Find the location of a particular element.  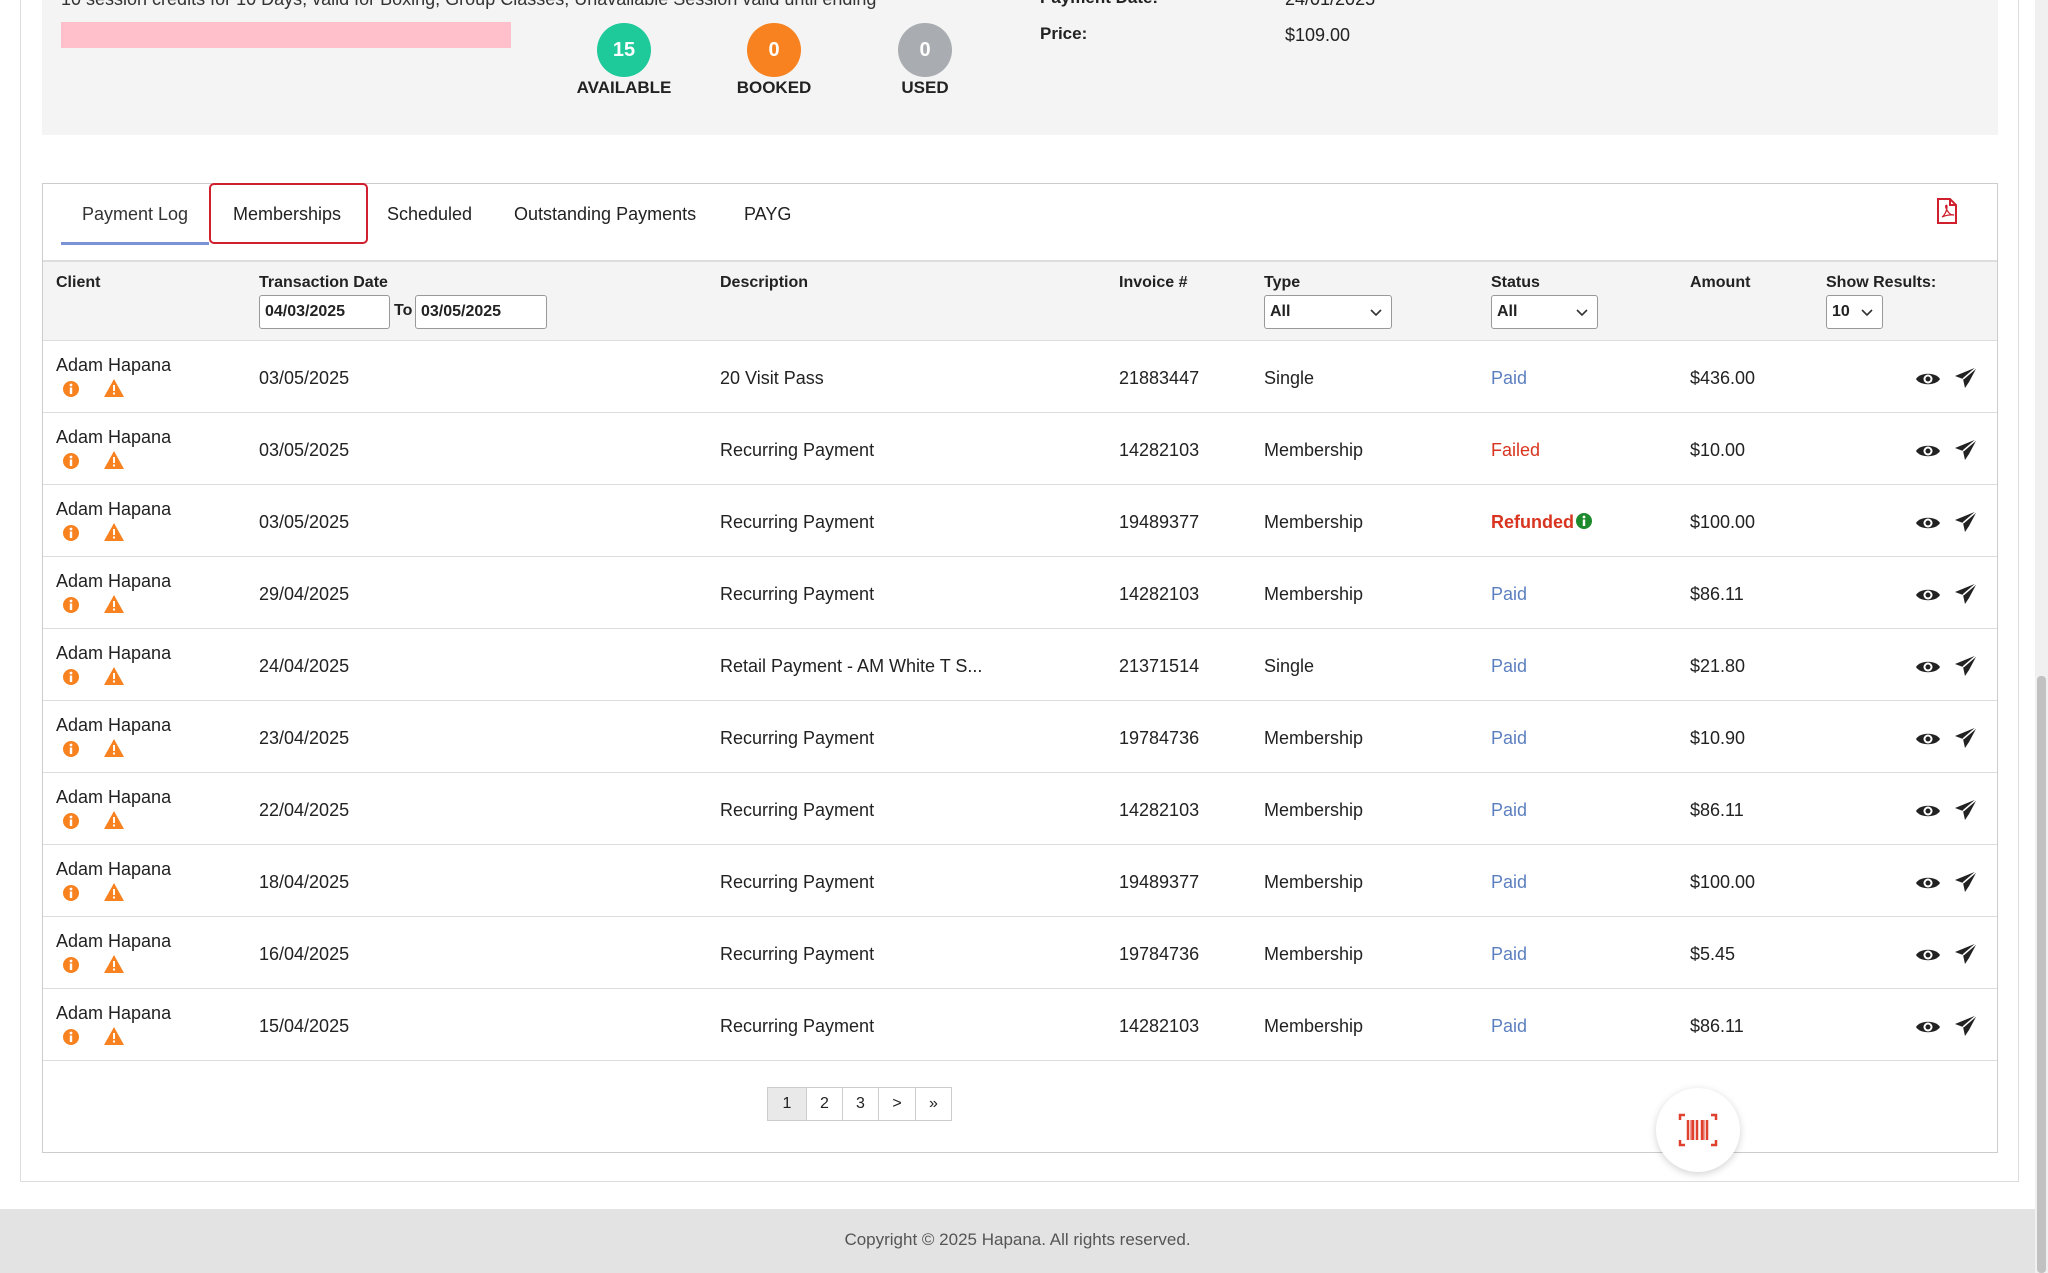

price-value: $109.00 is located at coordinates (1318, 35).